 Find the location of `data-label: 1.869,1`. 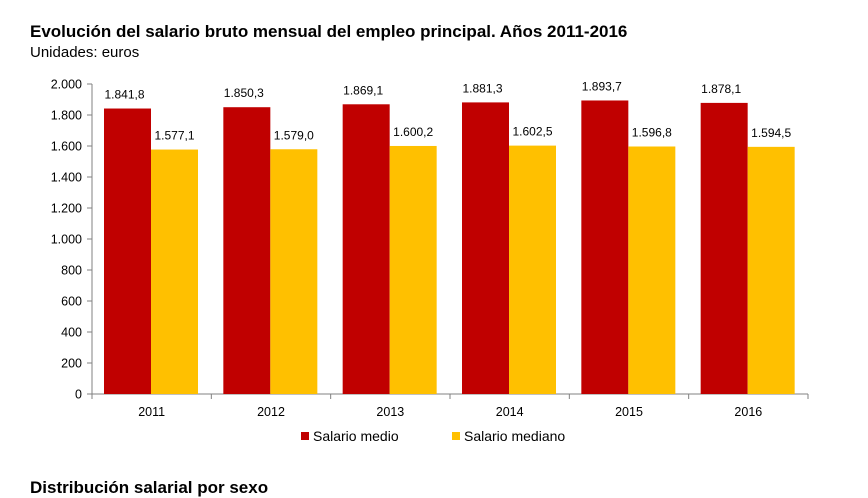

data-label: 1.869,1 is located at coordinates (363, 90).